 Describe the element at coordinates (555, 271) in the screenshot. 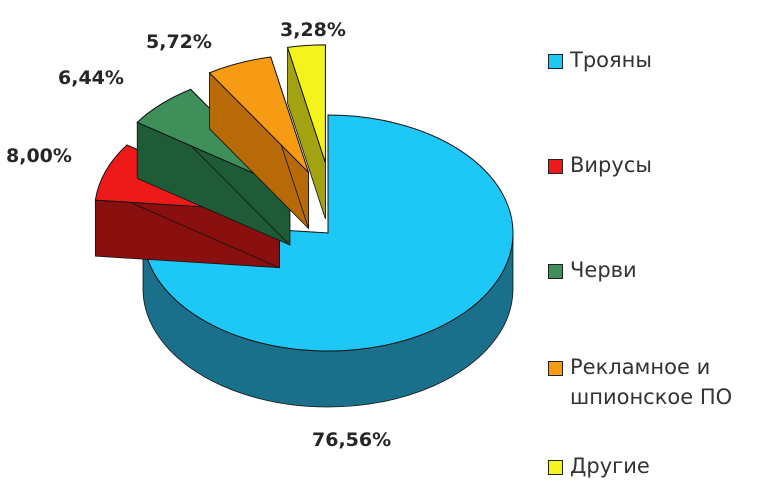

I see `legend-swatch-chervi` at that location.